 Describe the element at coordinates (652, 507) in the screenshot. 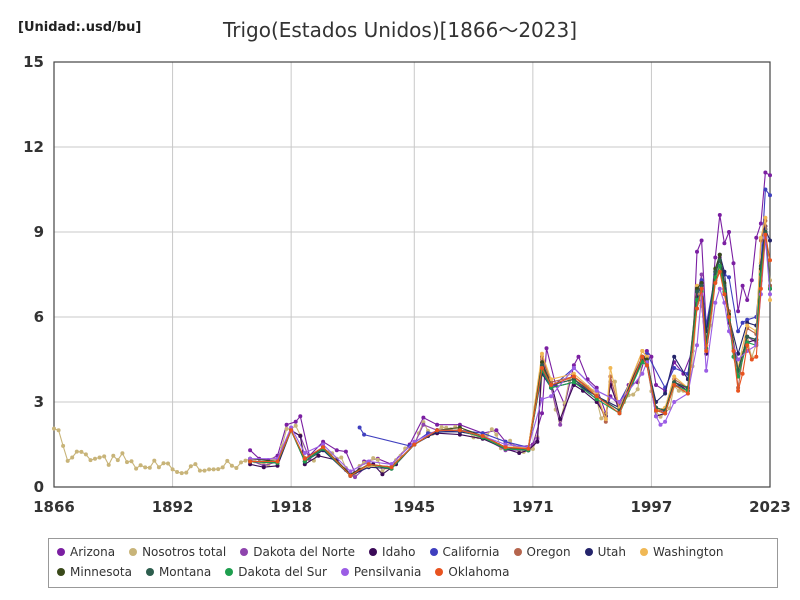

I see `x-tick-label: 1997` at that location.